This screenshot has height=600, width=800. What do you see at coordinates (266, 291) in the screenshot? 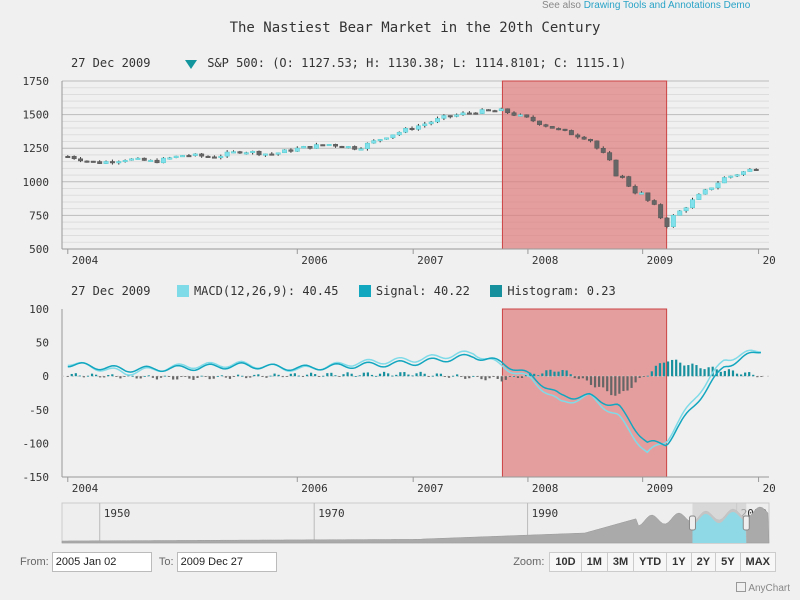
I see `macd-legend-macd: MACD(12,26,9): 40.45` at bounding box center [266, 291].